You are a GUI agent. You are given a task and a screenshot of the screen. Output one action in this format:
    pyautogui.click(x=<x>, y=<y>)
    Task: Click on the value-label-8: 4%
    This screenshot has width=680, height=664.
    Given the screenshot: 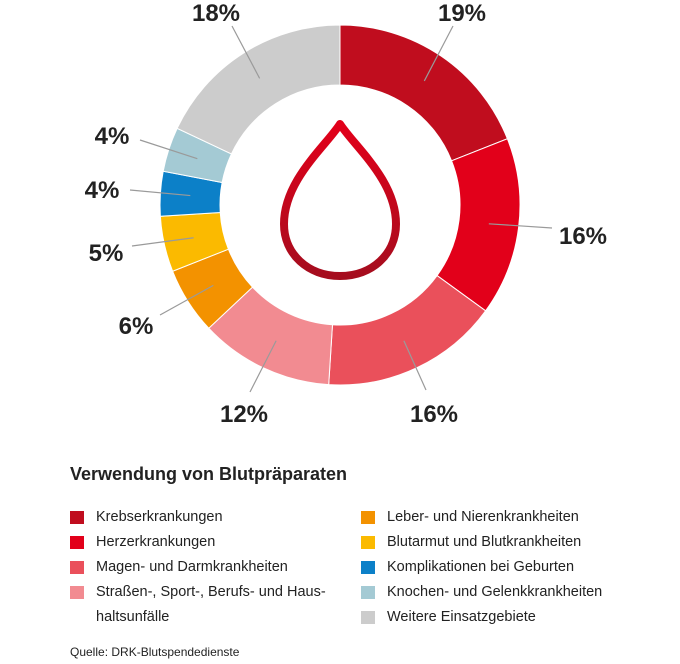 What is the action you would take?
    pyautogui.click(x=112, y=136)
    